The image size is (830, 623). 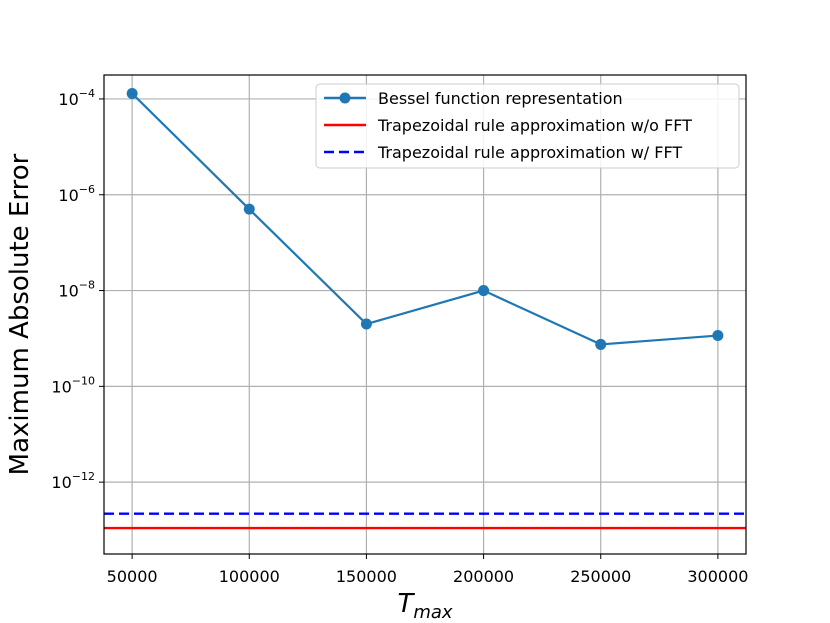 What do you see at coordinates (76, 194) in the screenshot?
I see `y-tick-label: 10⁻⁶` at bounding box center [76, 194].